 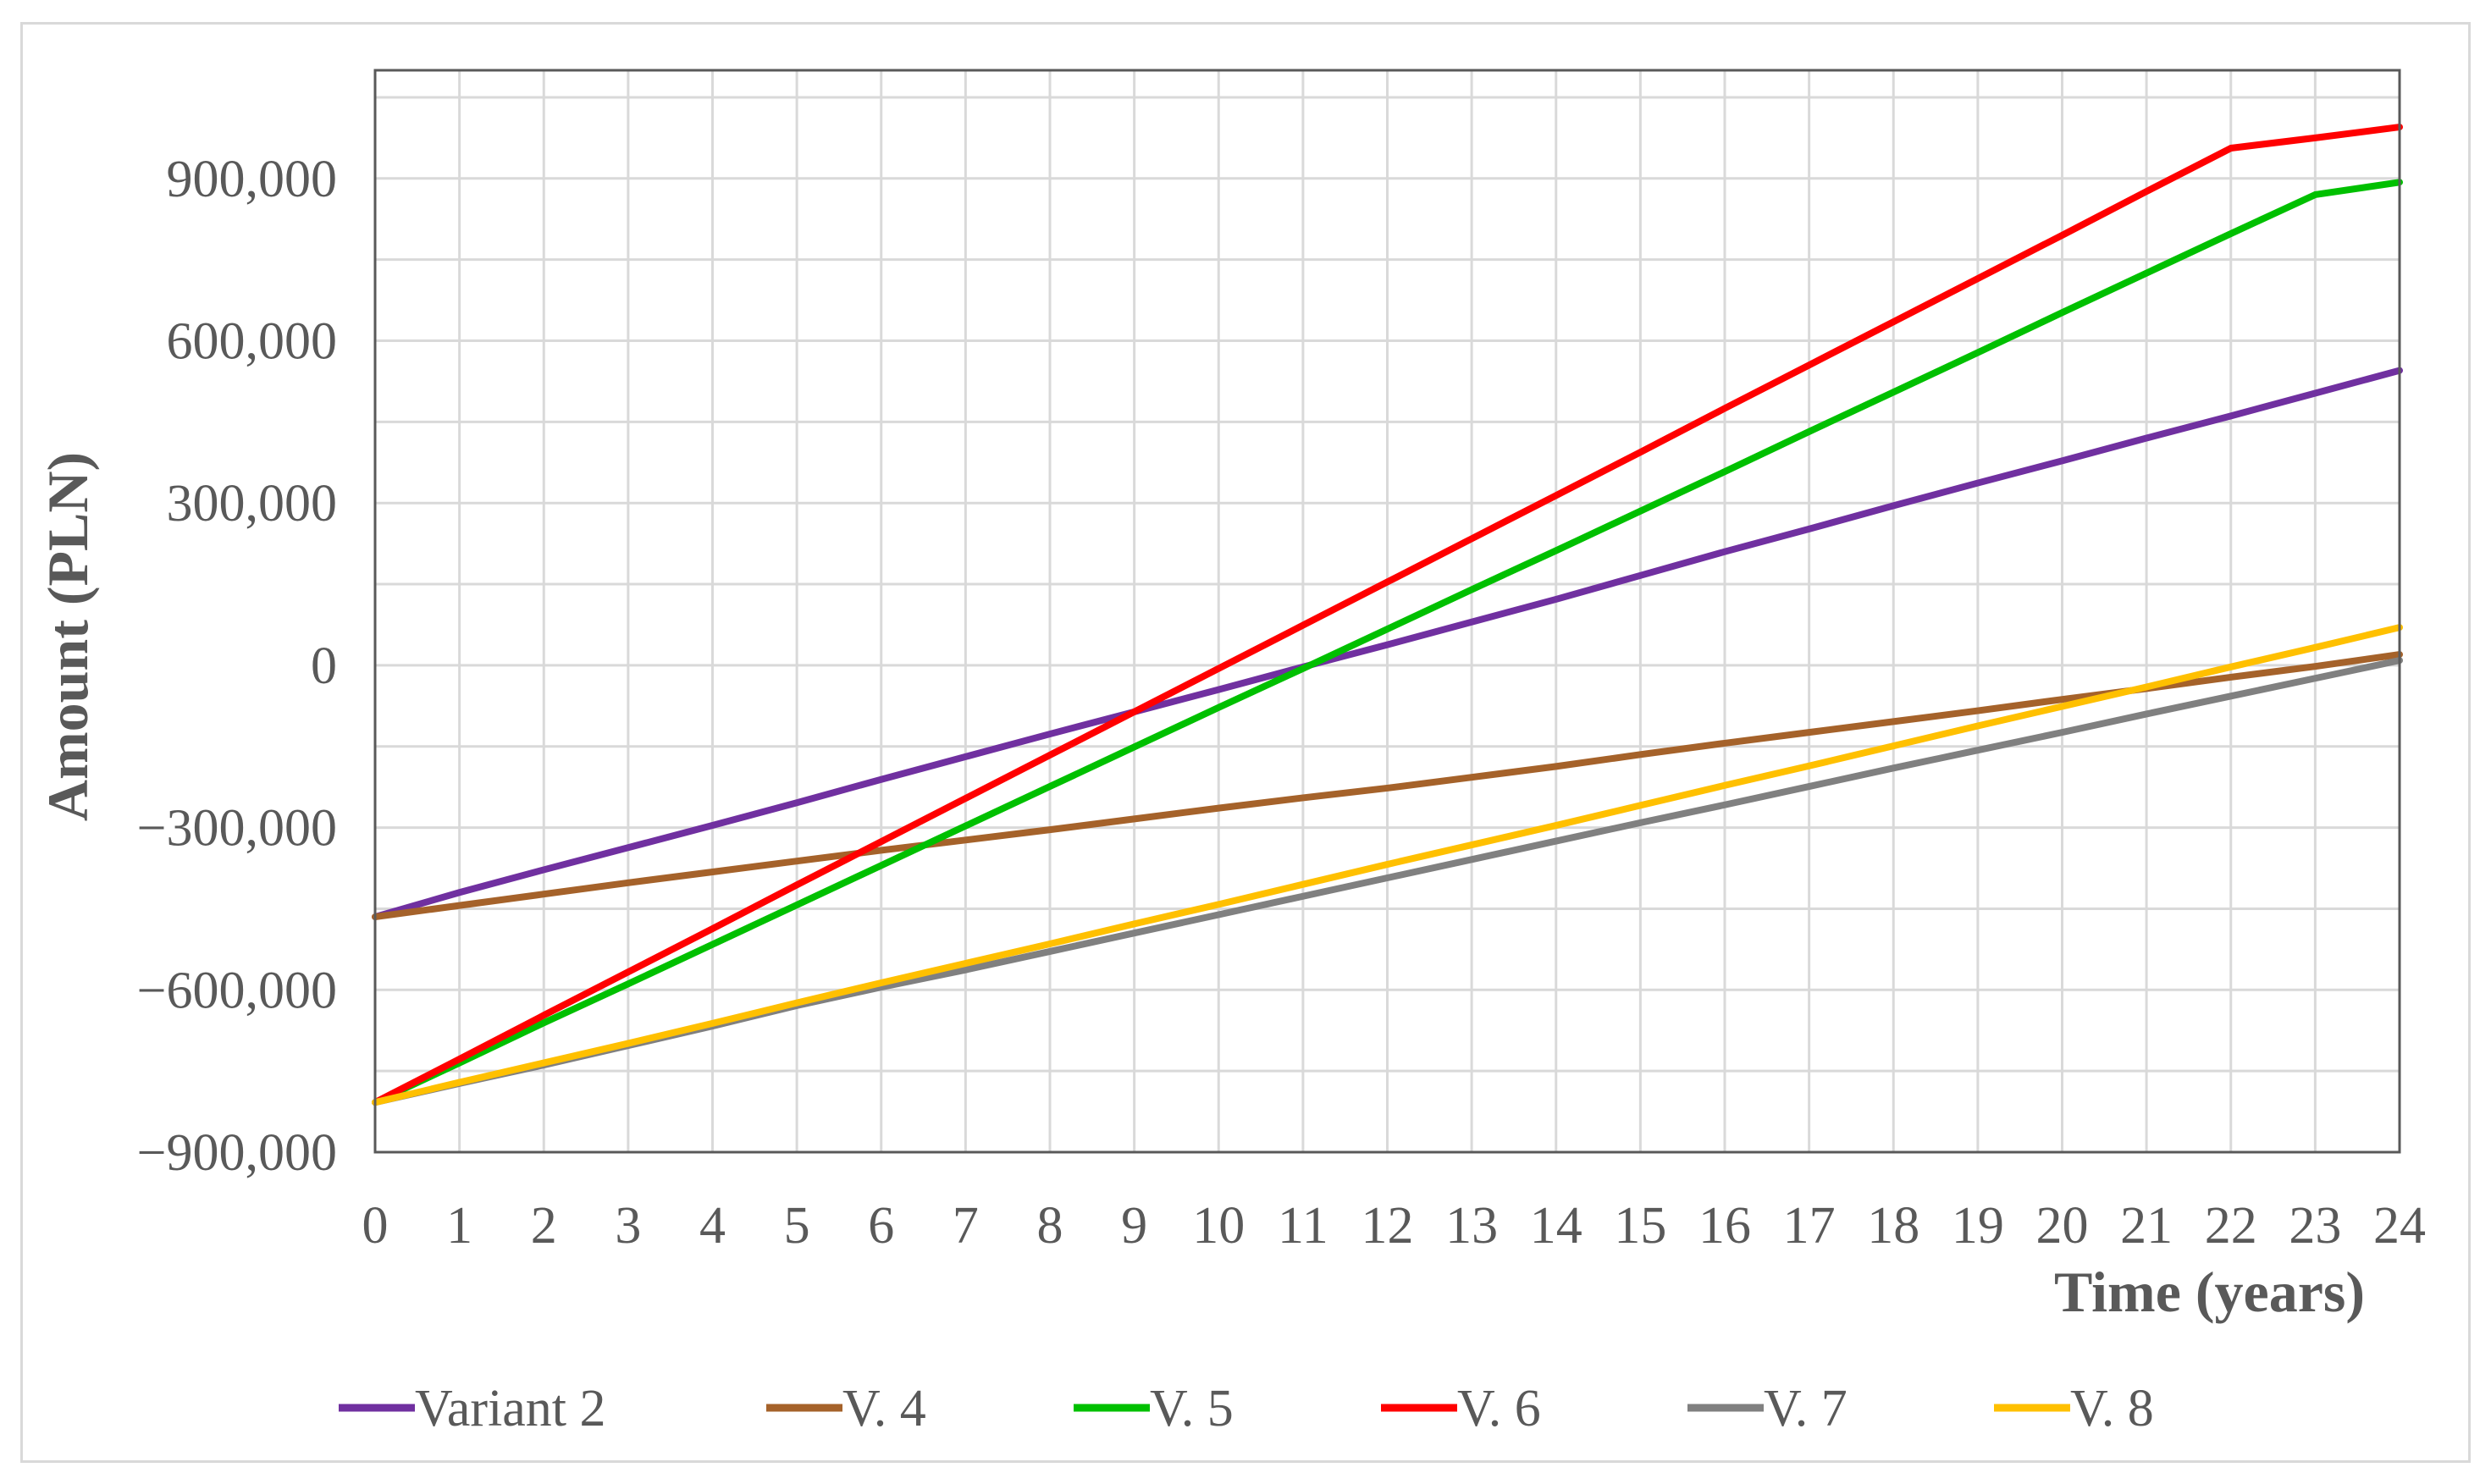 I want to click on y-tick-label: 900,000, so click(x=252, y=179).